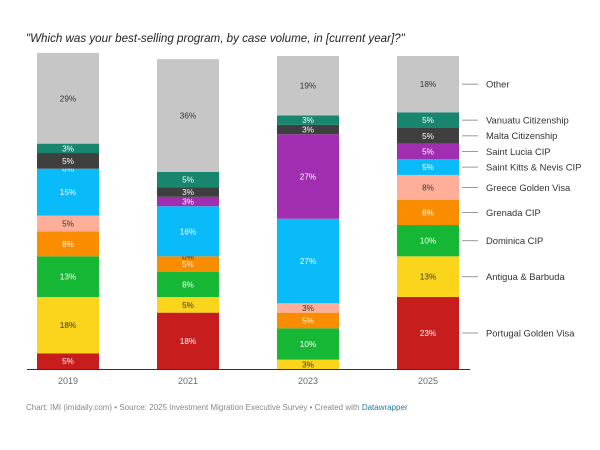 The image size is (600, 450). I want to click on data-label-greece-golden-visa-2025: 8%, so click(428, 187).